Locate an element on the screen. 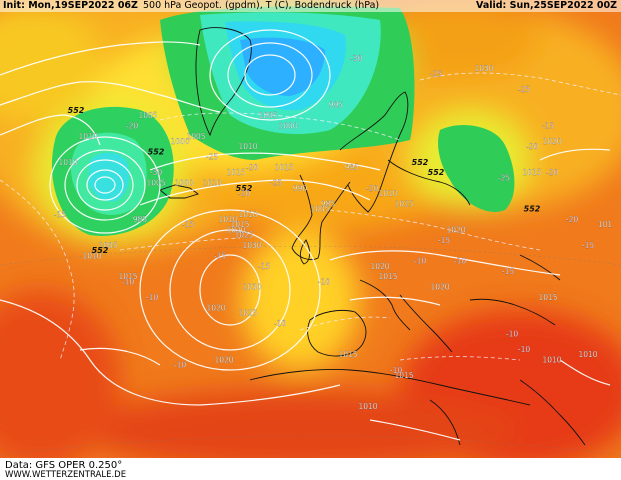 The image size is (621, 480). pressure-label: 101 is located at coordinates (605, 224).